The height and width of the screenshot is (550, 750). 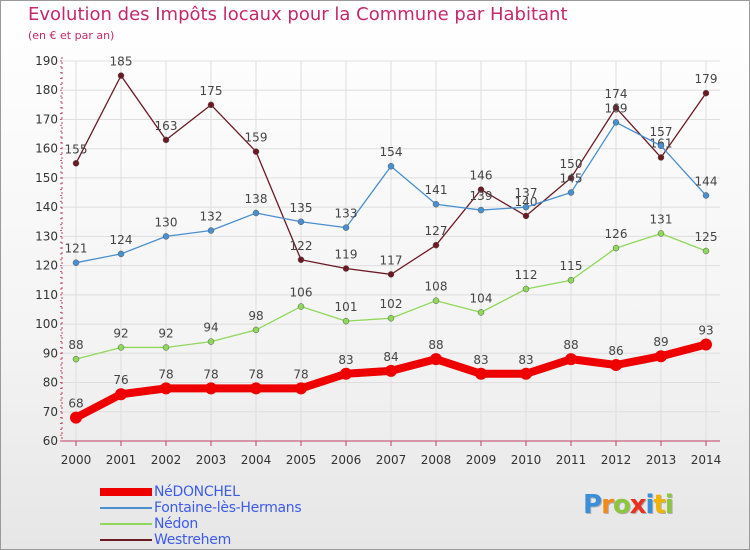 What do you see at coordinates (166, 460) in the screenshot?
I see `x-tick-label: 2002` at bounding box center [166, 460].